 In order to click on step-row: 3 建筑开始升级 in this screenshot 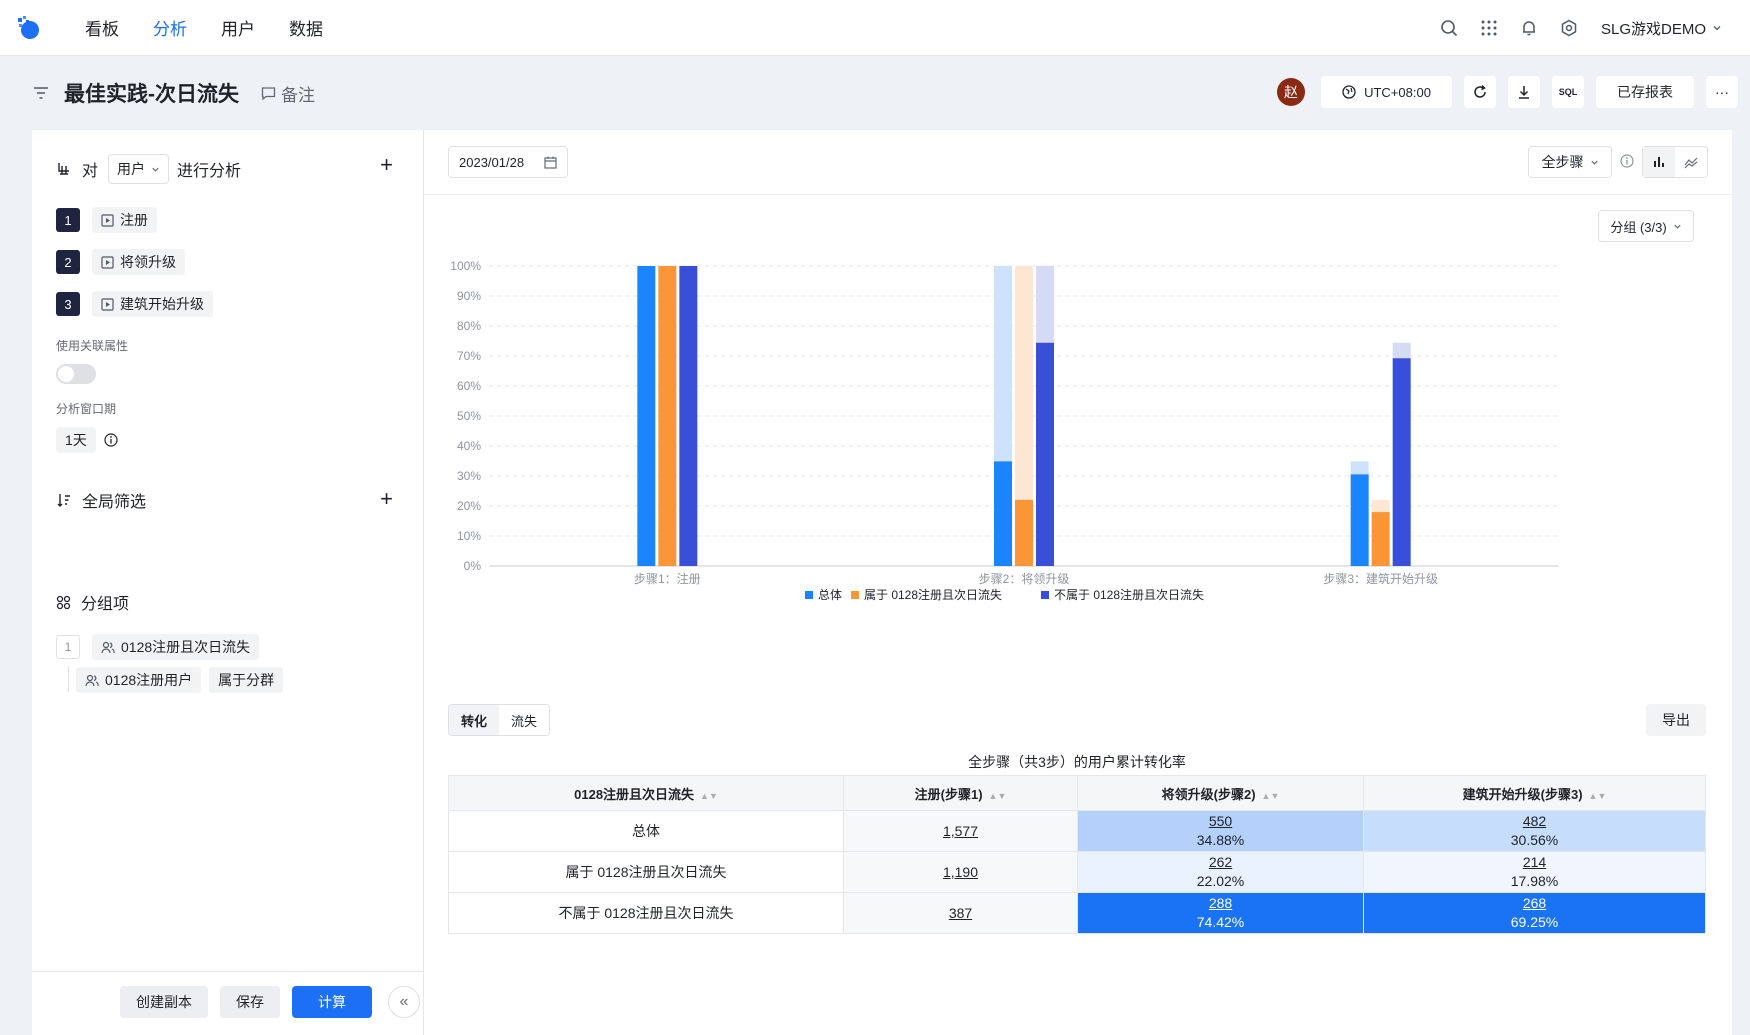, I will do `click(134, 304)`.